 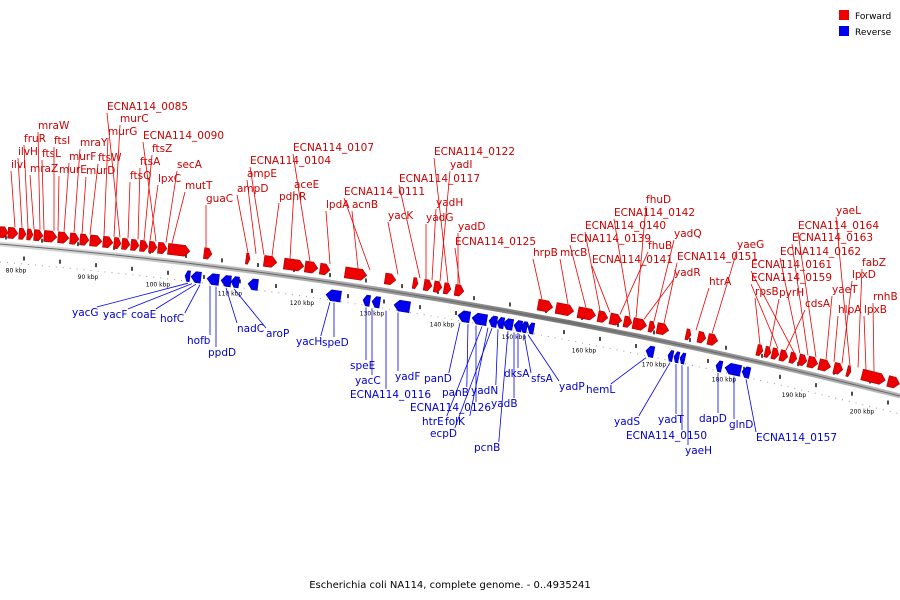 I want to click on legend-reverse-swatch, so click(x=844, y=31).